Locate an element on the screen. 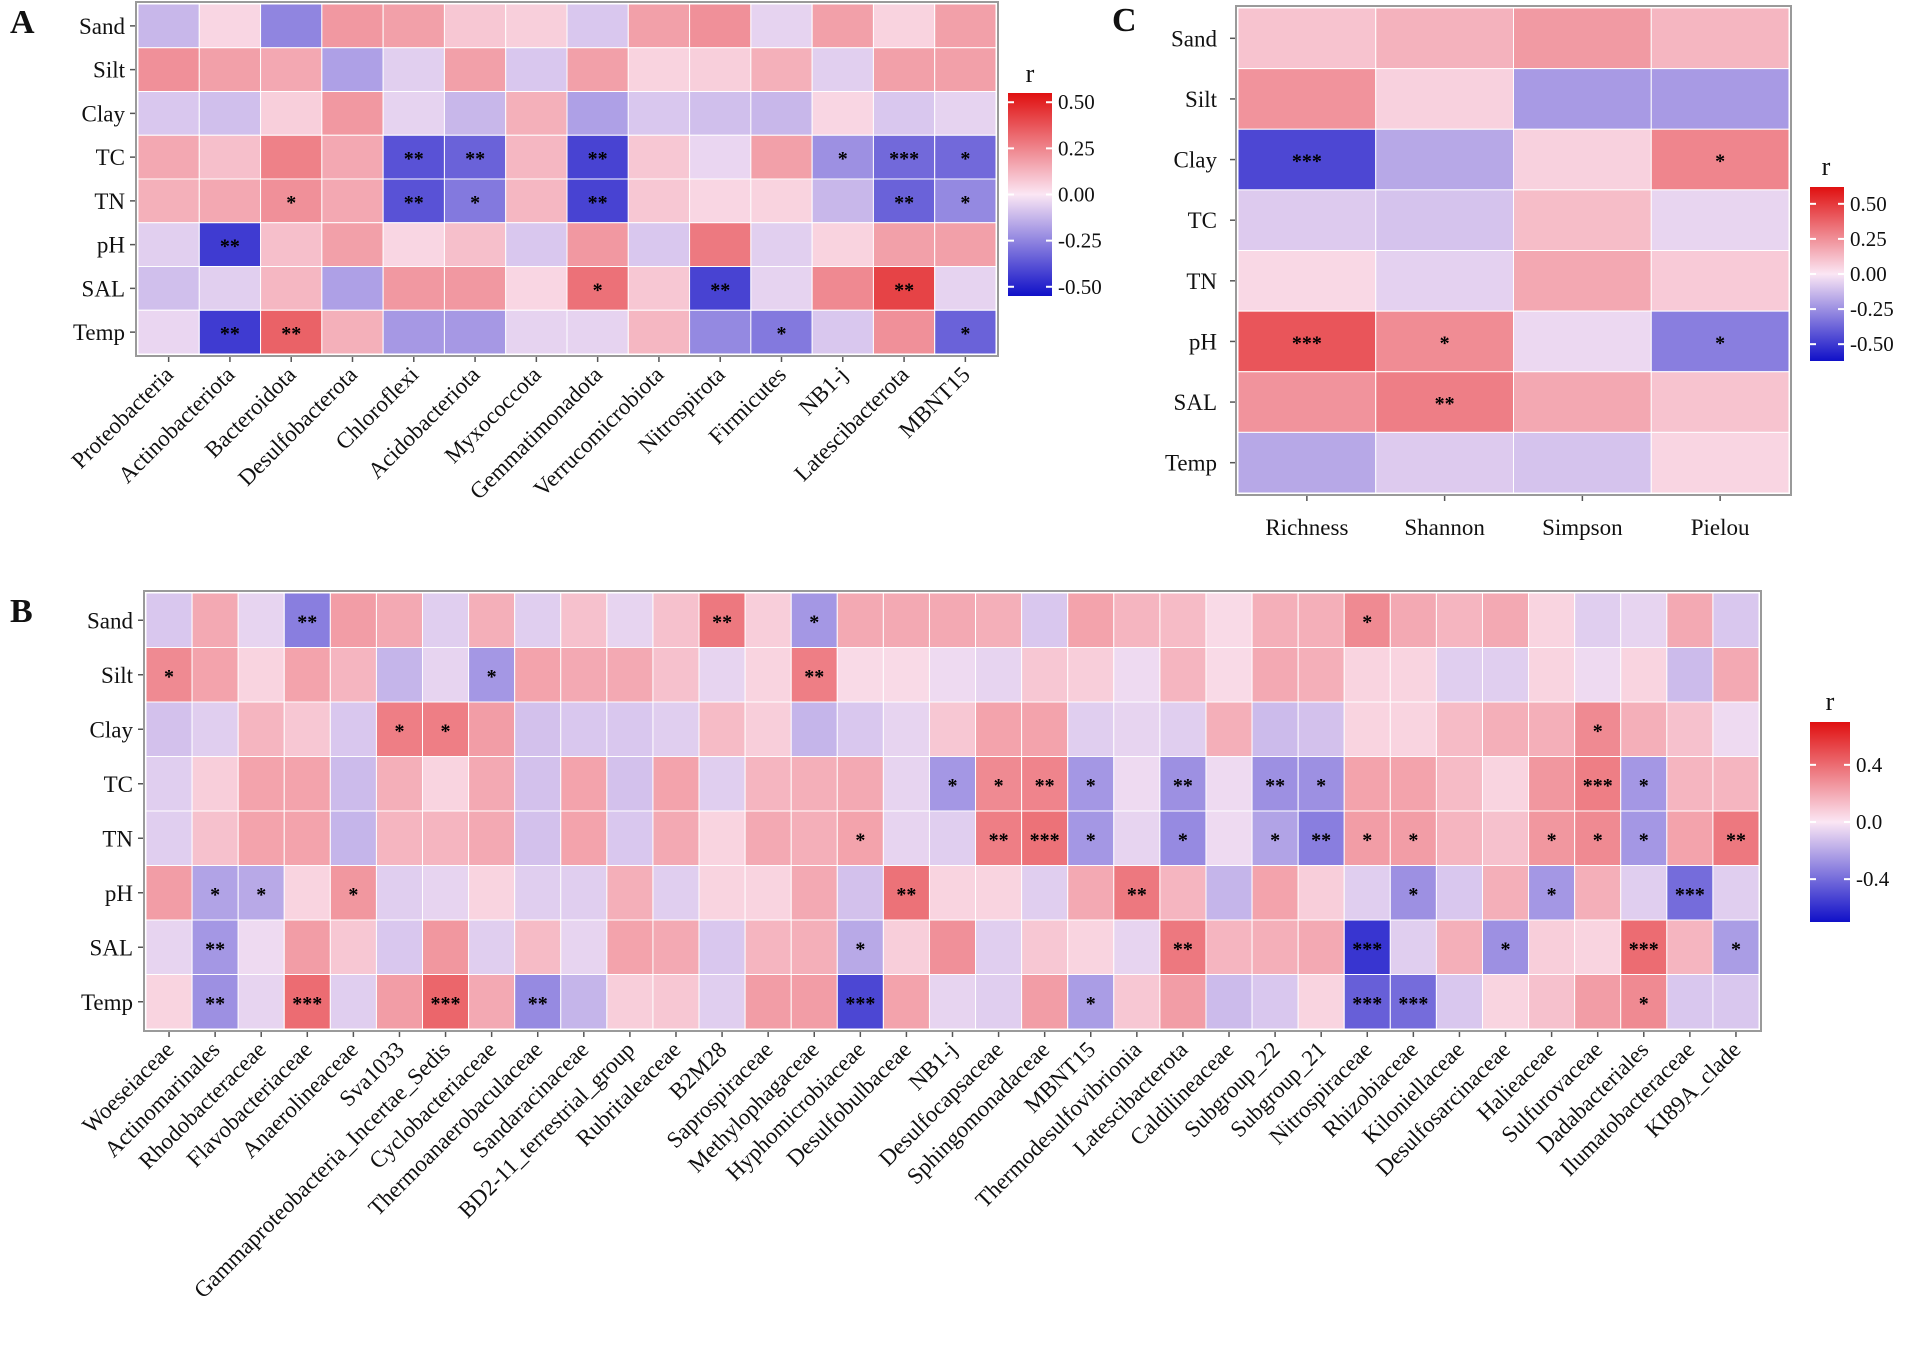 This screenshot has height=1348, width=1907. heatmap-cell-temp-sphingomonadaceae is located at coordinates (1045, 1002).